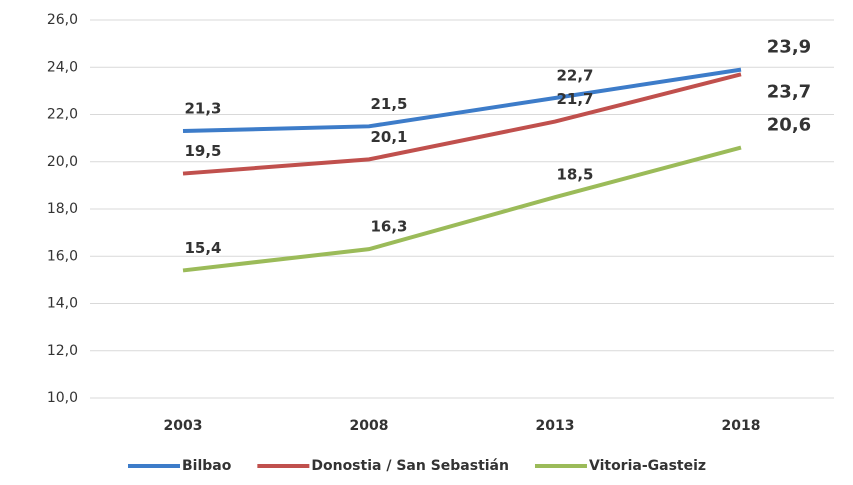 Image resolution: width=853 pixels, height=485 pixels. I want to click on data-label: 20,1, so click(388, 137).